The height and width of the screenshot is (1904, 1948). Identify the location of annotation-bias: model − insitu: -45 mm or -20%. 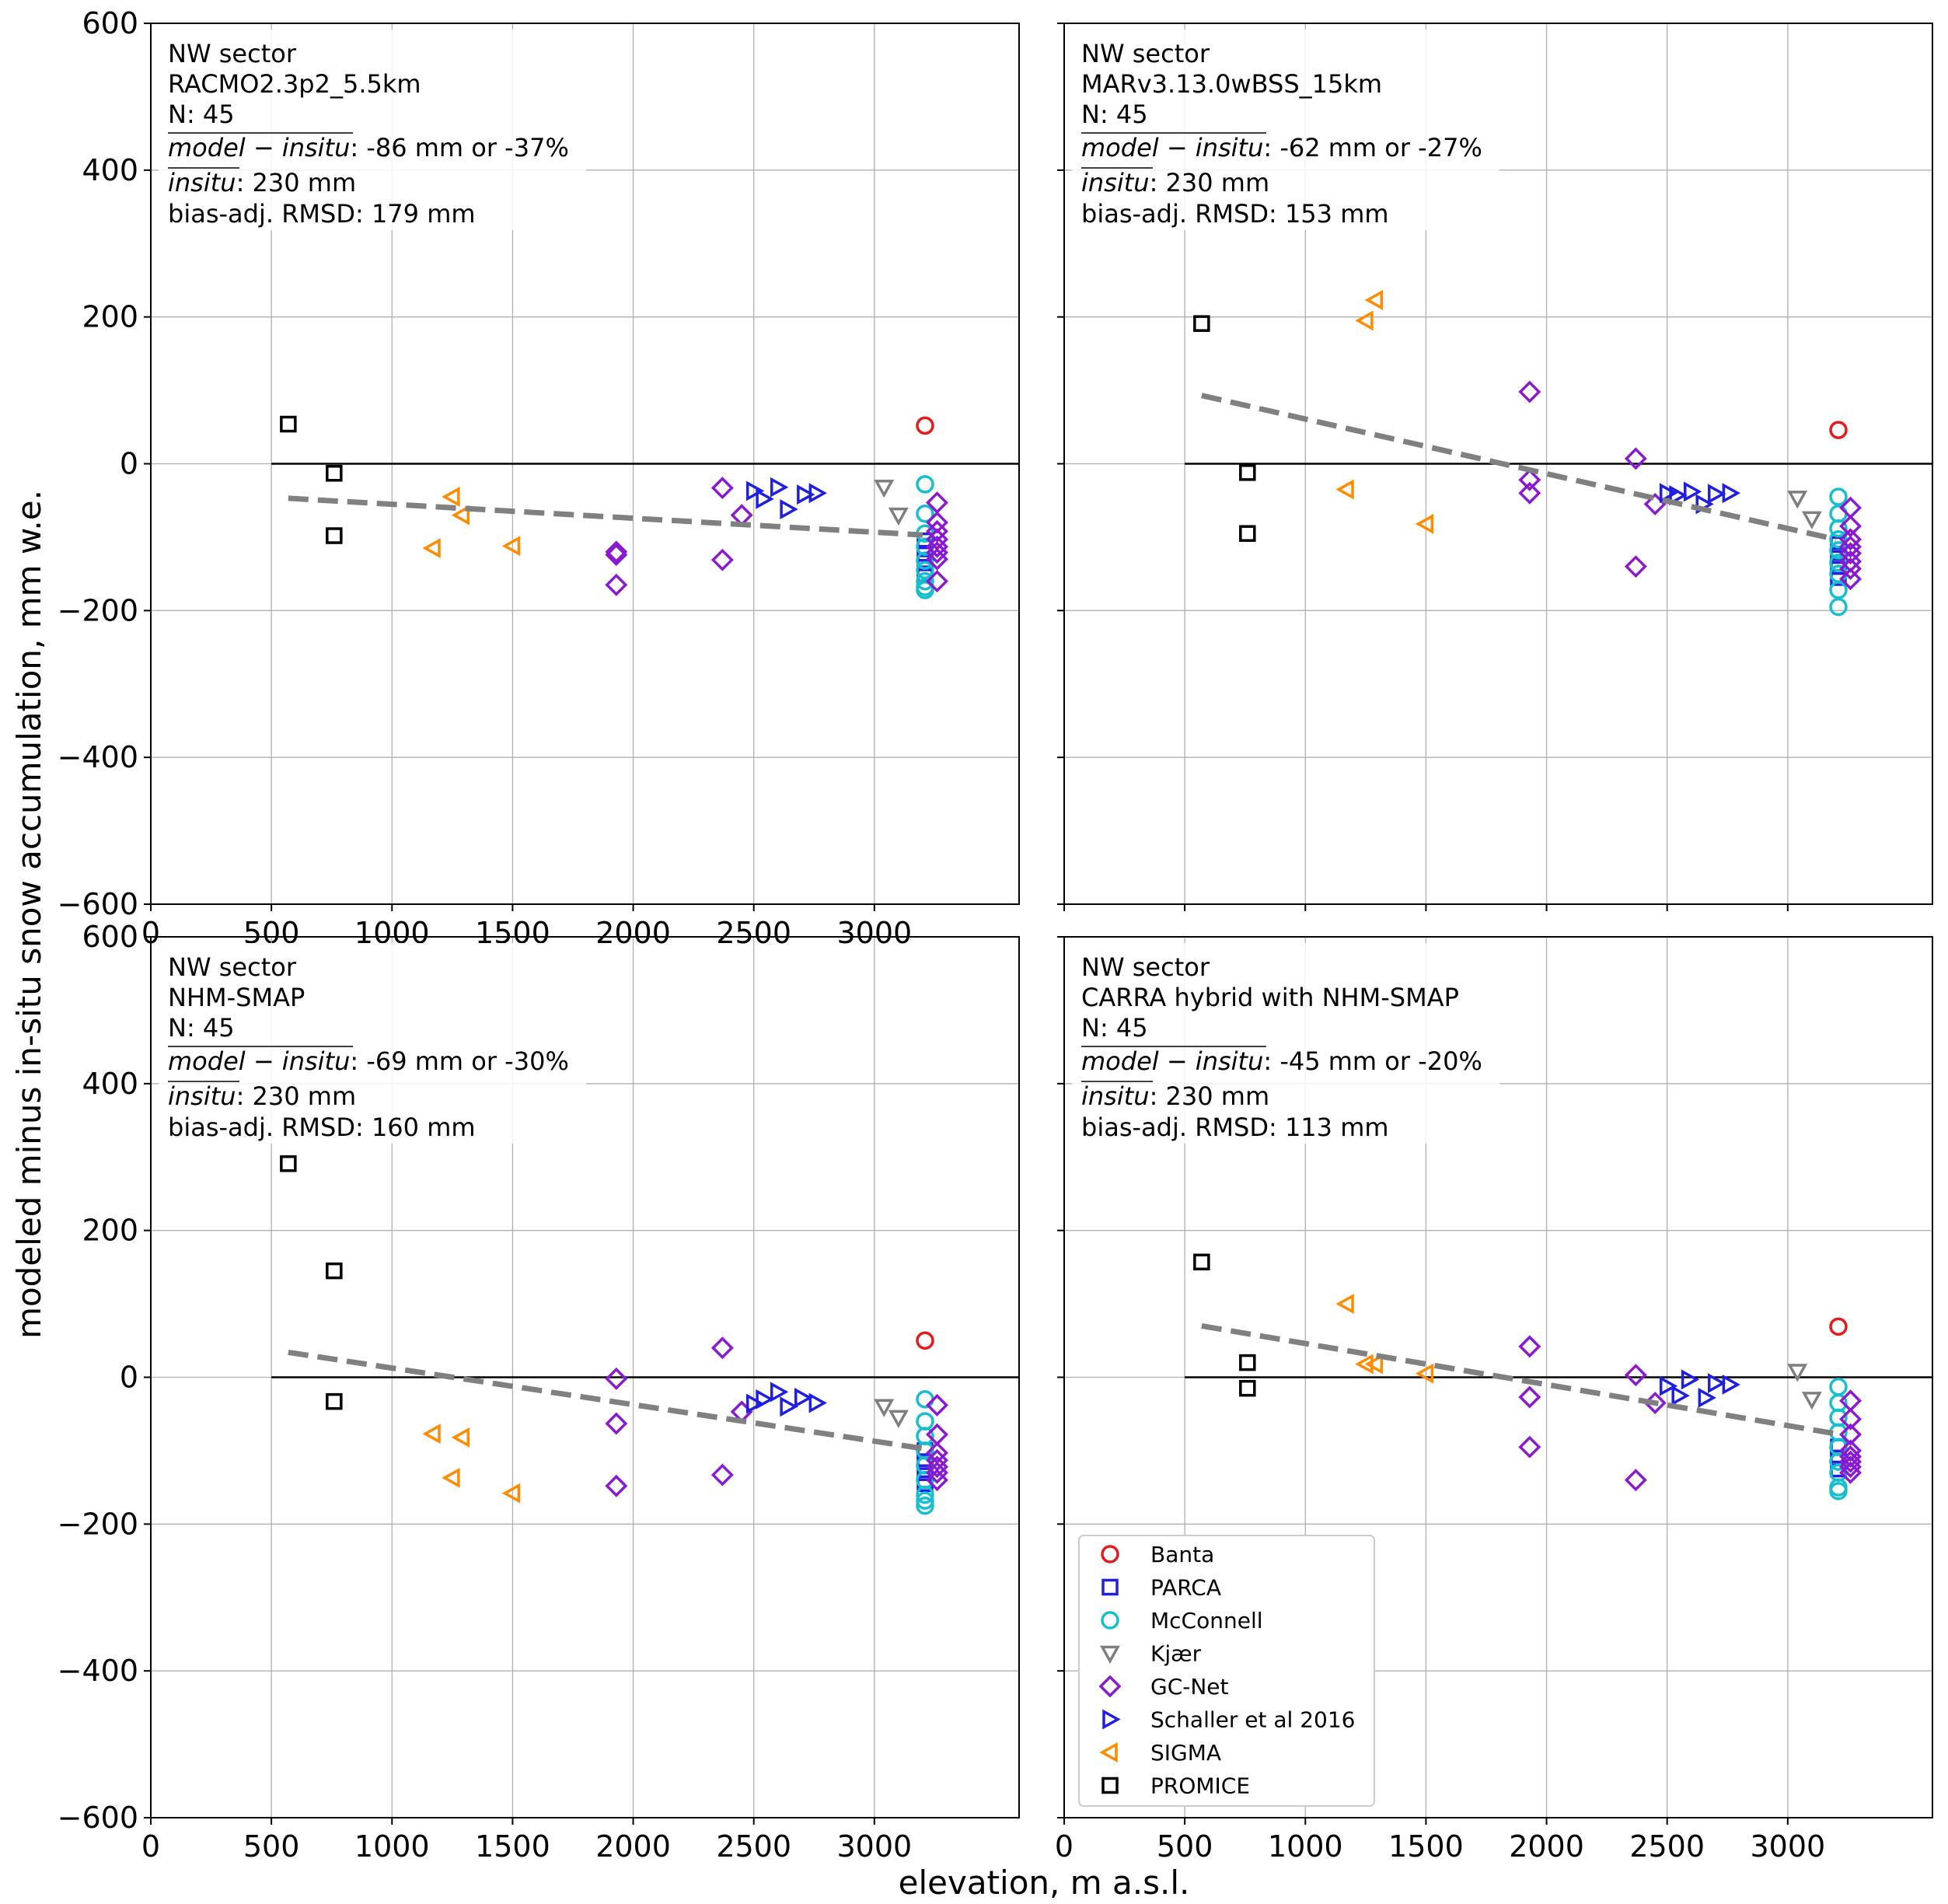
(1281, 1061).